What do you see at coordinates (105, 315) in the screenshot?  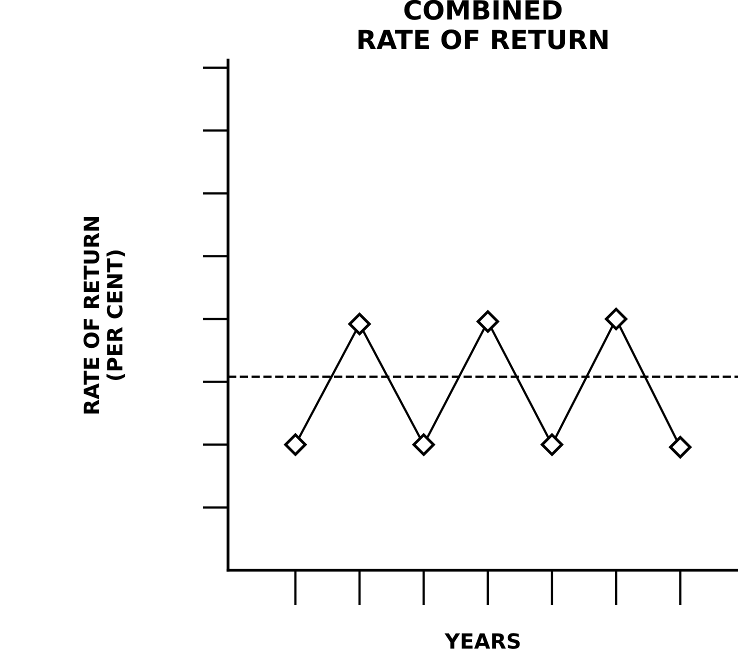 I see `y-axis-title: RATE OF RETURN (PER CENT)` at bounding box center [105, 315].